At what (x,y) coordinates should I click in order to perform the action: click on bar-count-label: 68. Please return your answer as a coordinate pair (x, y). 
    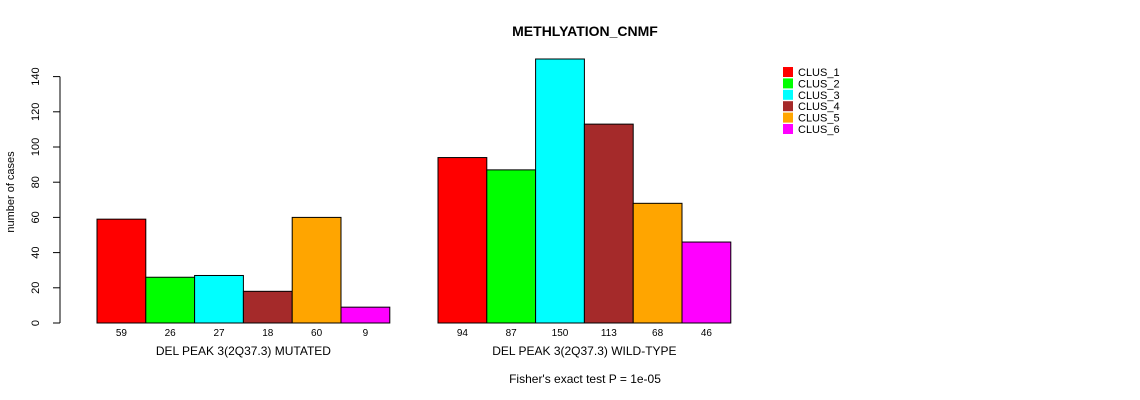
    Looking at the image, I should click on (658, 333).